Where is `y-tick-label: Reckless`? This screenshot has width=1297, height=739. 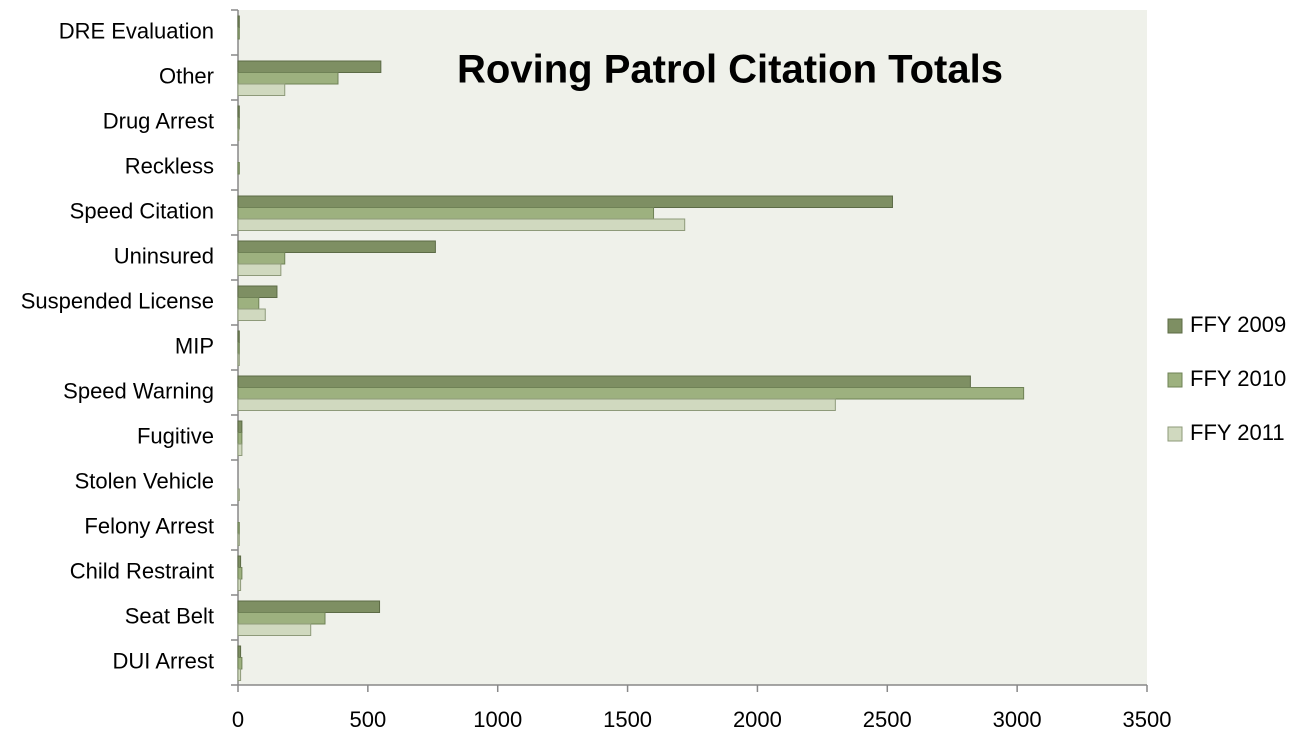
y-tick-label: Reckless is located at coordinates (169, 165).